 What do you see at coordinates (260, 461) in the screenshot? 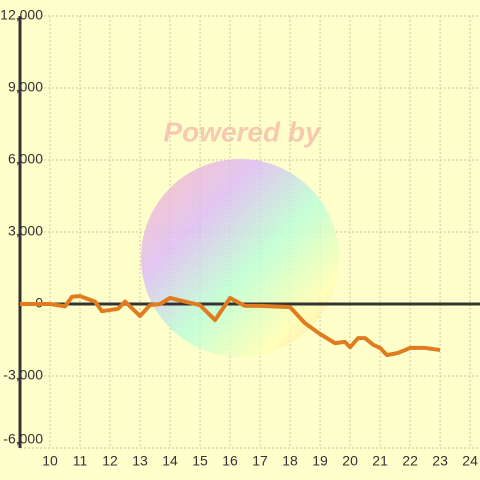
I see `x-tick-label: 17` at bounding box center [260, 461].